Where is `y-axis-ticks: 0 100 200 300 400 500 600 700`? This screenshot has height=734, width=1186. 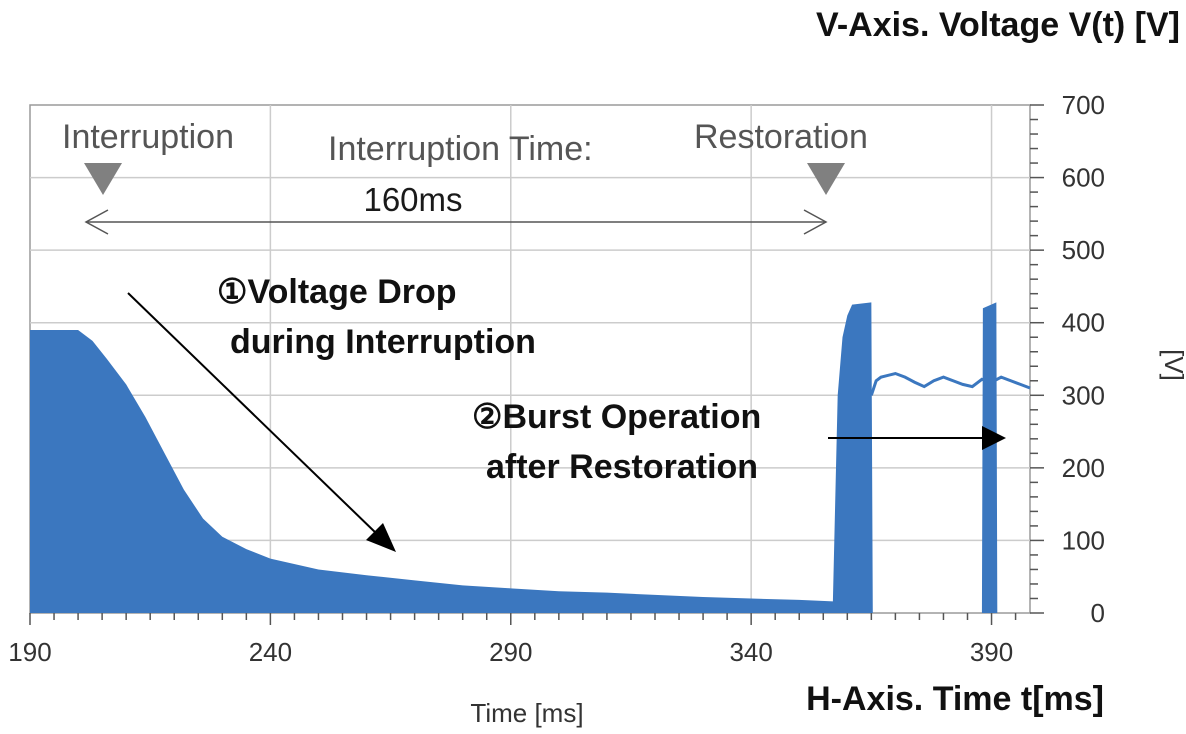 y-axis-ticks: 0 100 200 300 400 500 600 700 is located at coordinates (1067, 359).